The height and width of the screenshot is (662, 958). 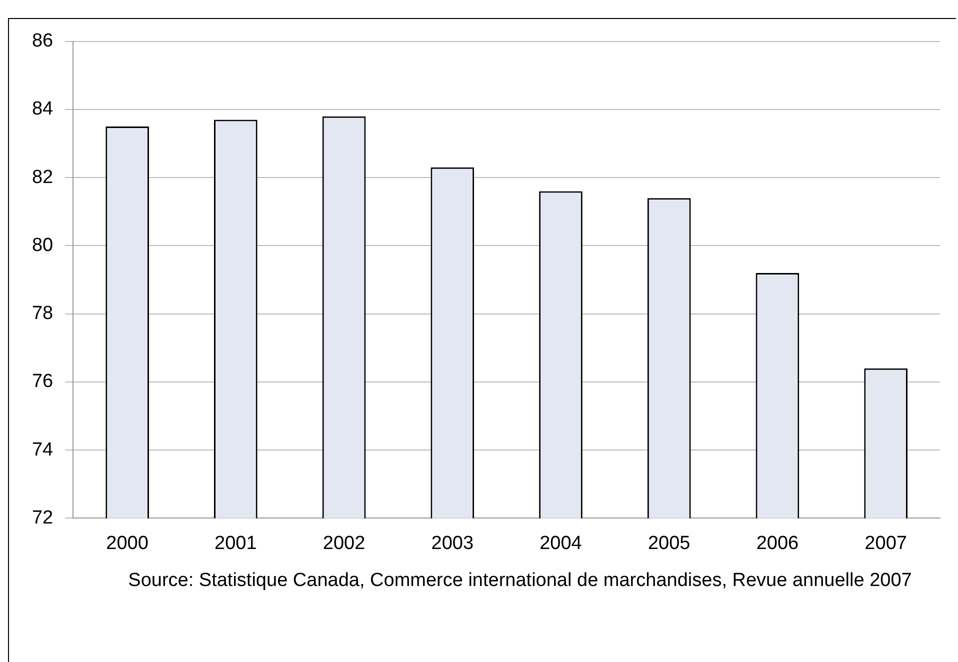 What do you see at coordinates (127, 543) in the screenshot?
I see `x-tick-label: 2000` at bounding box center [127, 543].